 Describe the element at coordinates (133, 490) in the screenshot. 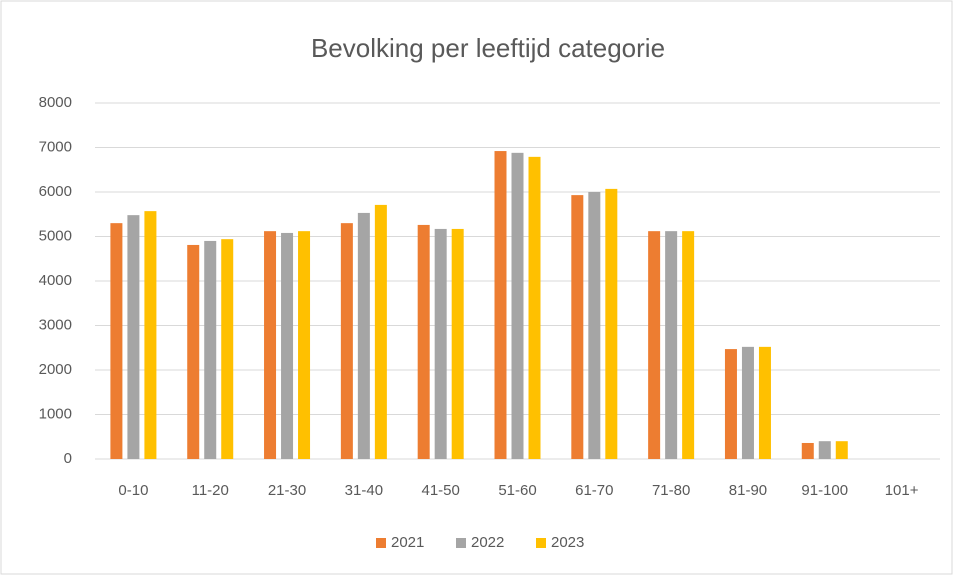

I see `x-tick-label: 0-10` at that location.